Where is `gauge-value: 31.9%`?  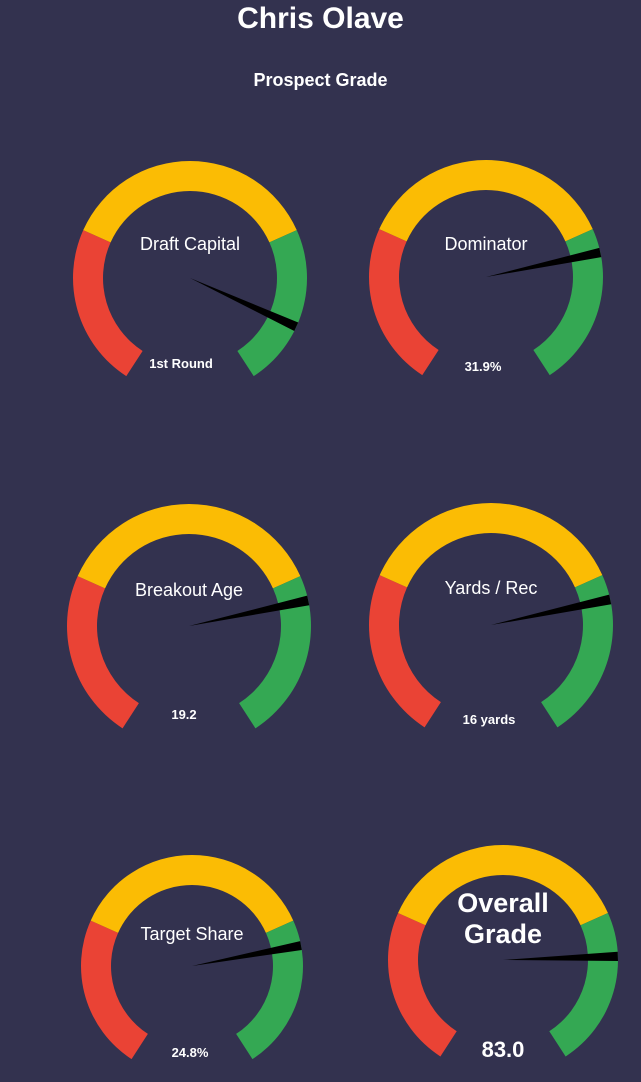 gauge-value: 31.9% is located at coordinates (483, 366).